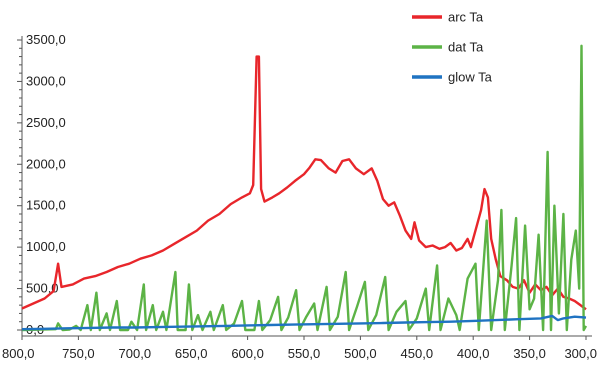 The image size is (599, 365). What do you see at coordinates (46, 205) in the screenshot?
I see `y-tick-label: 1500,0` at bounding box center [46, 205].